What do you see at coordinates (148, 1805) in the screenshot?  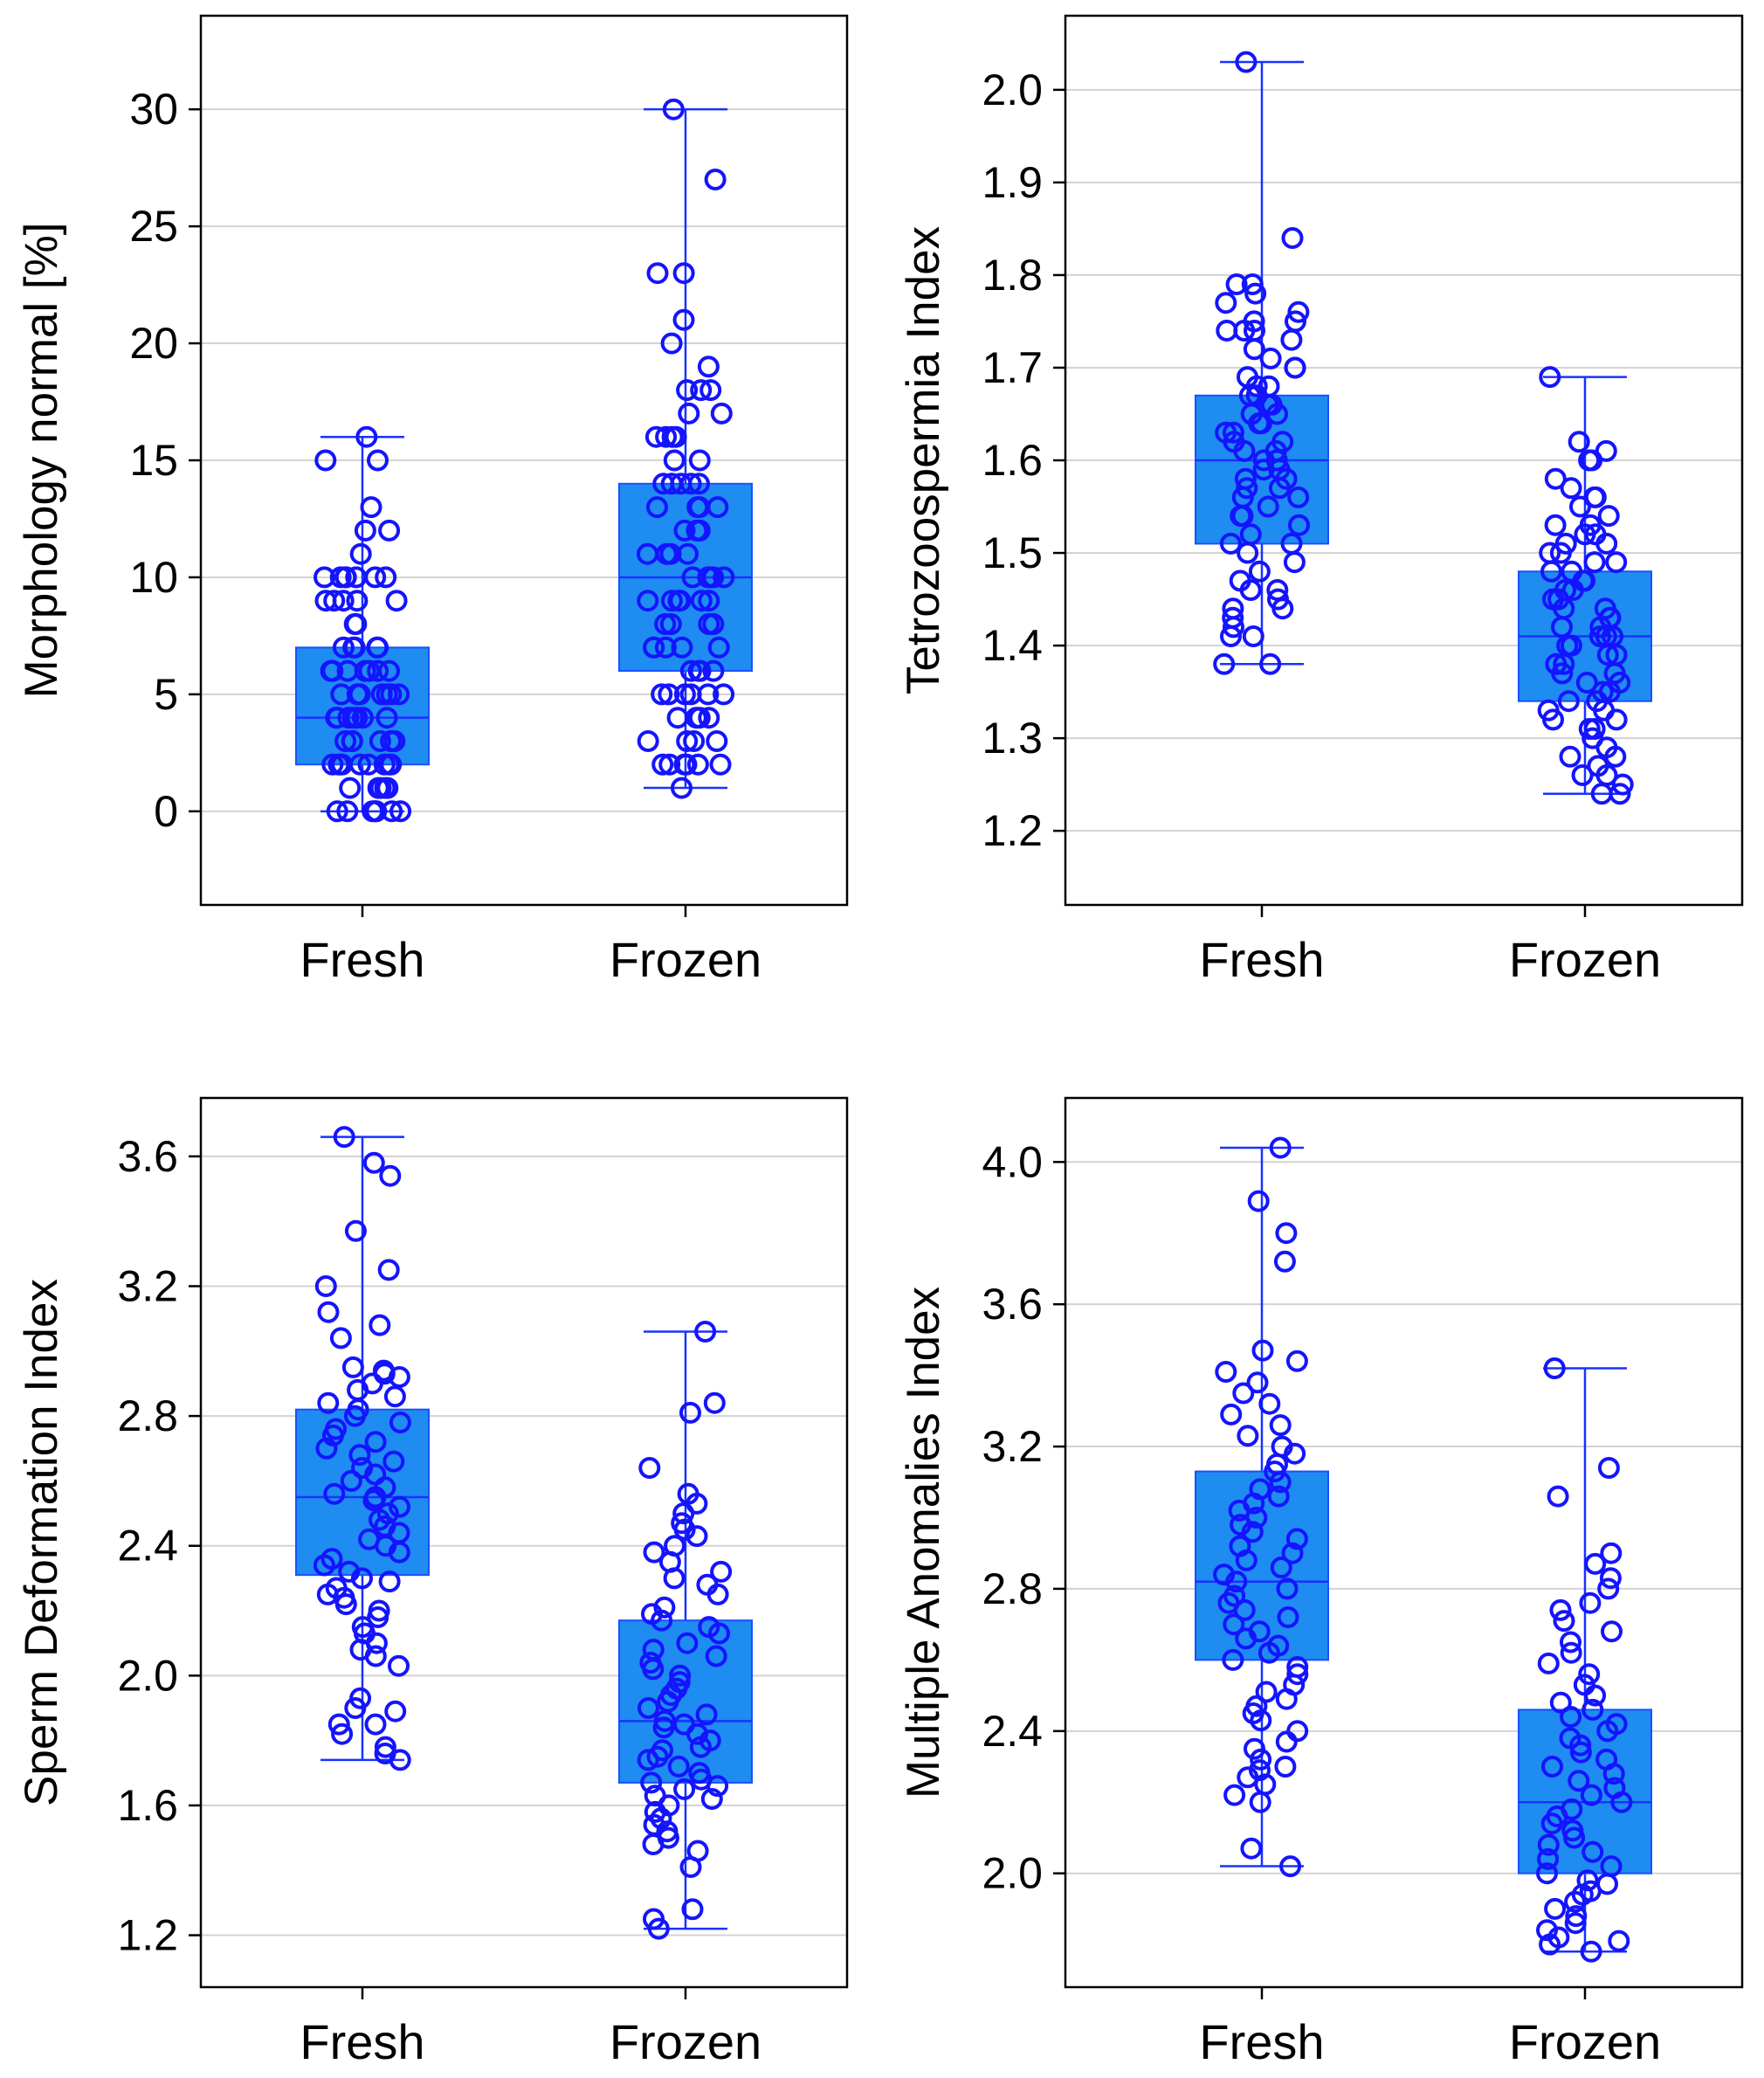 I see `y-tick-label: 1.6` at bounding box center [148, 1805].